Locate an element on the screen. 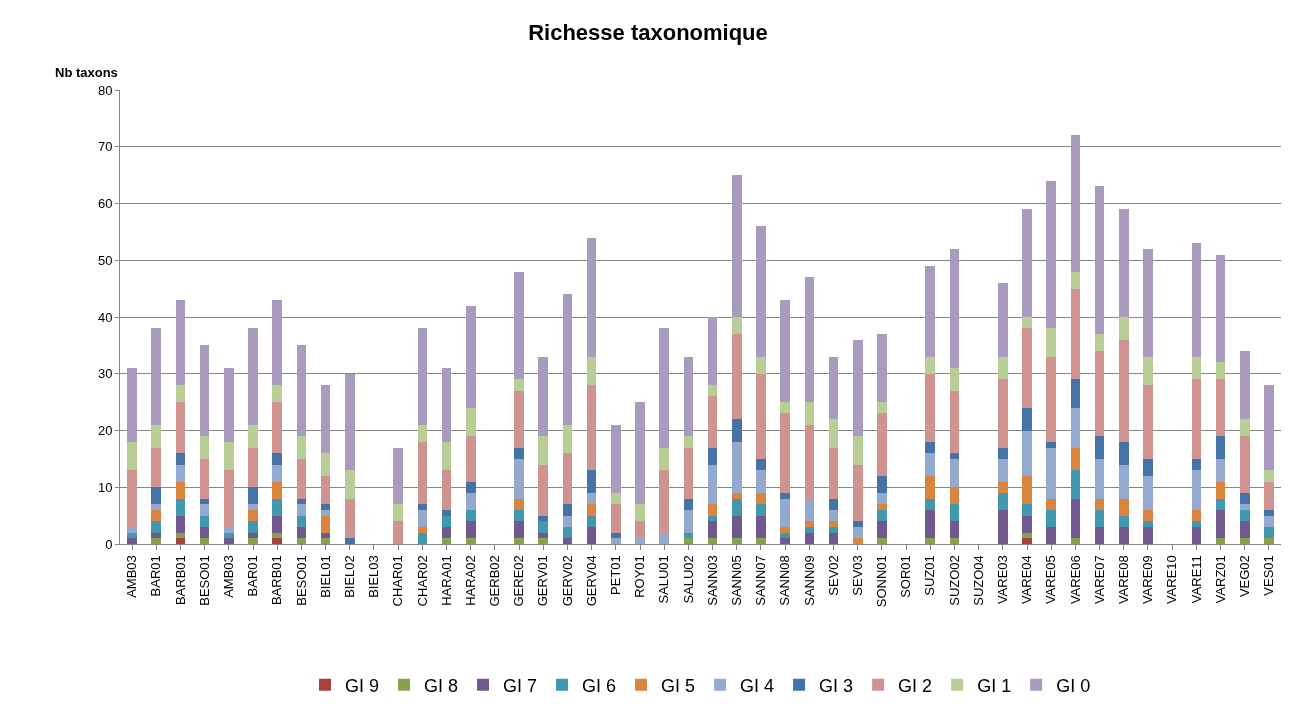  x-tick-label: BESO01 is located at coordinates (301, 580).